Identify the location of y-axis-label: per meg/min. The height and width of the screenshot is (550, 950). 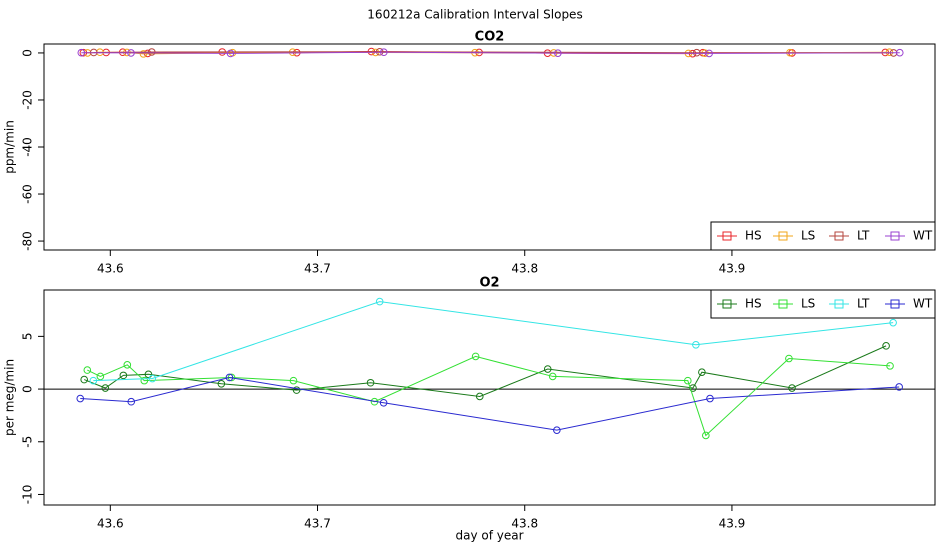
(10, 397).